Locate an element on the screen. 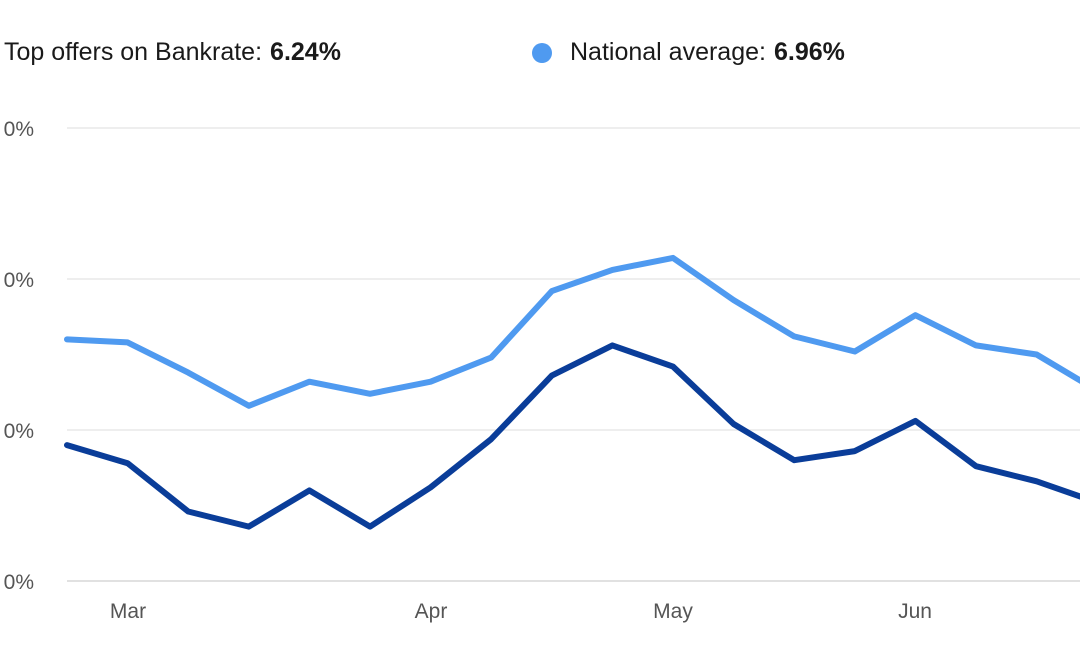 The width and height of the screenshot is (1080, 650). legend-dot-icon is located at coordinates (542, 52).